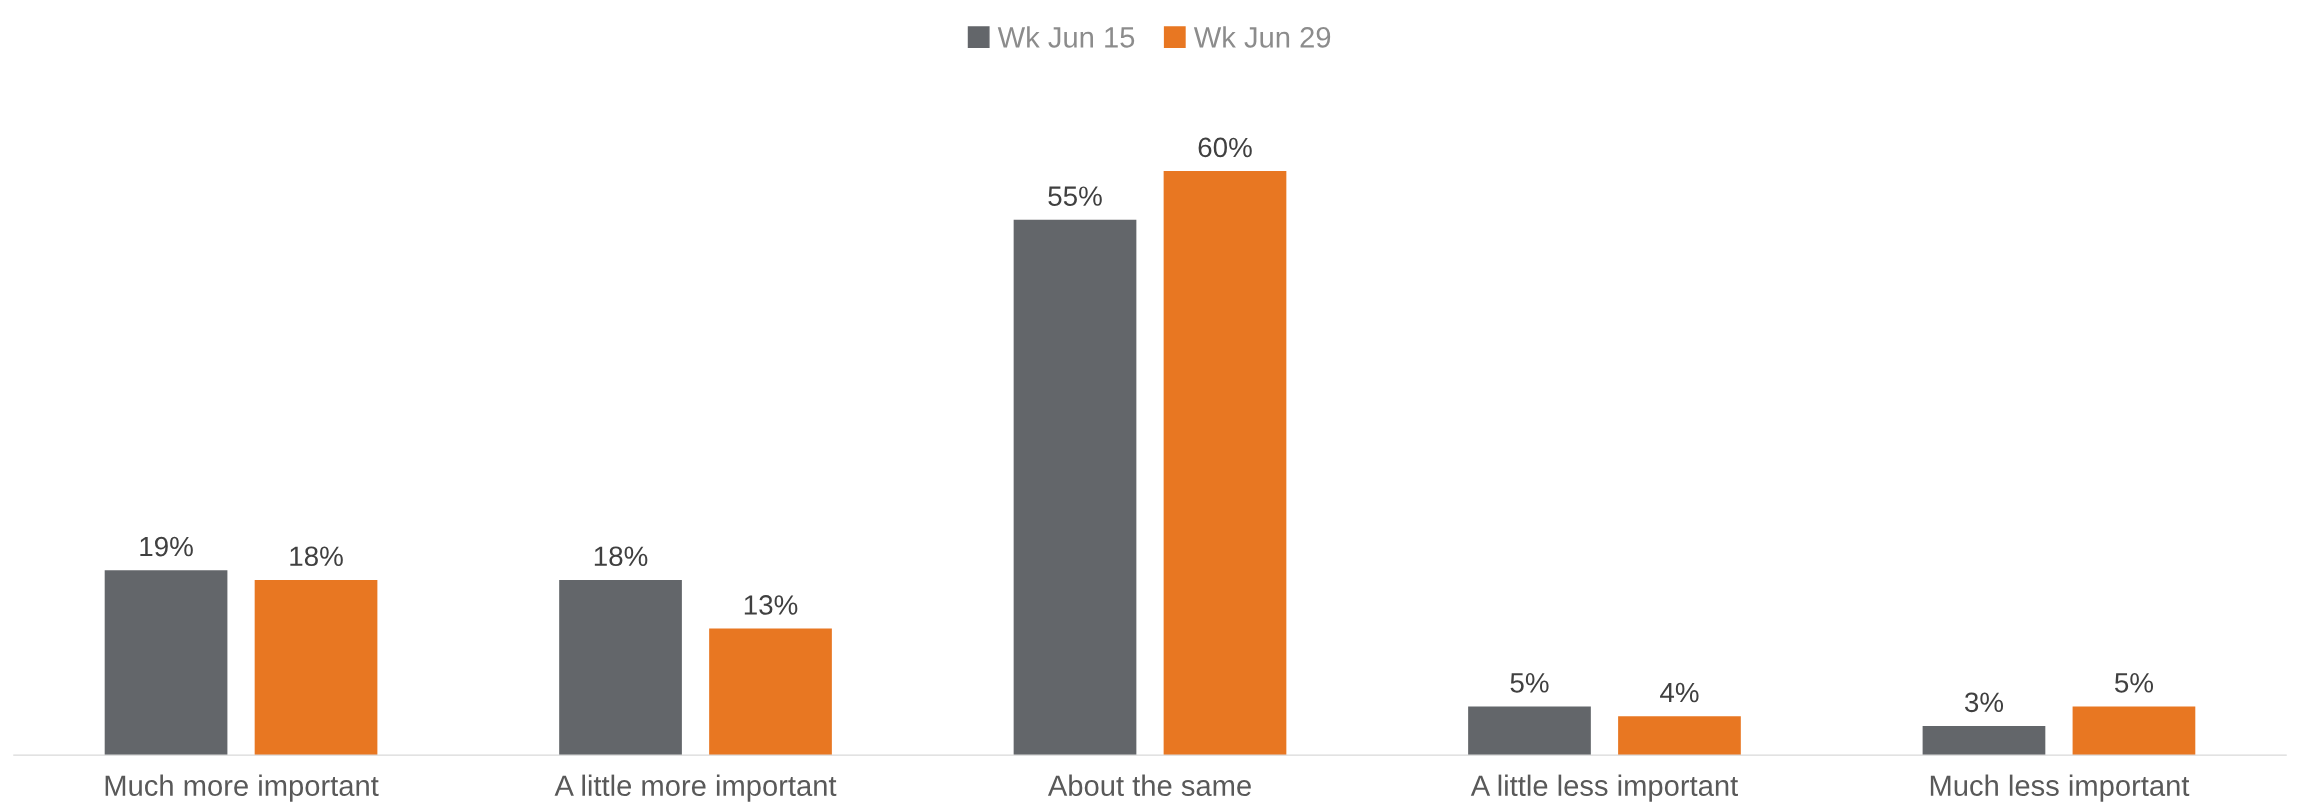  I want to click on data-label: 19%, so click(166, 546).